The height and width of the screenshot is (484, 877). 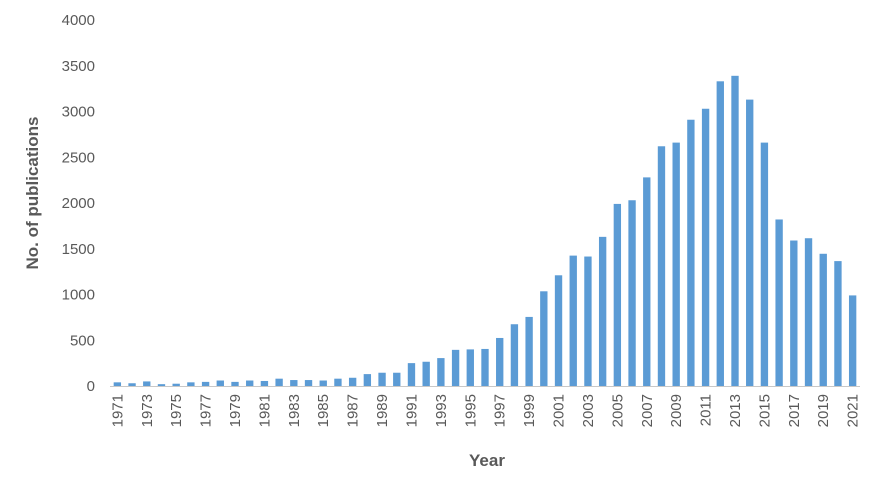 I want to click on y-tick-label: 2000, so click(x=78, y=203).